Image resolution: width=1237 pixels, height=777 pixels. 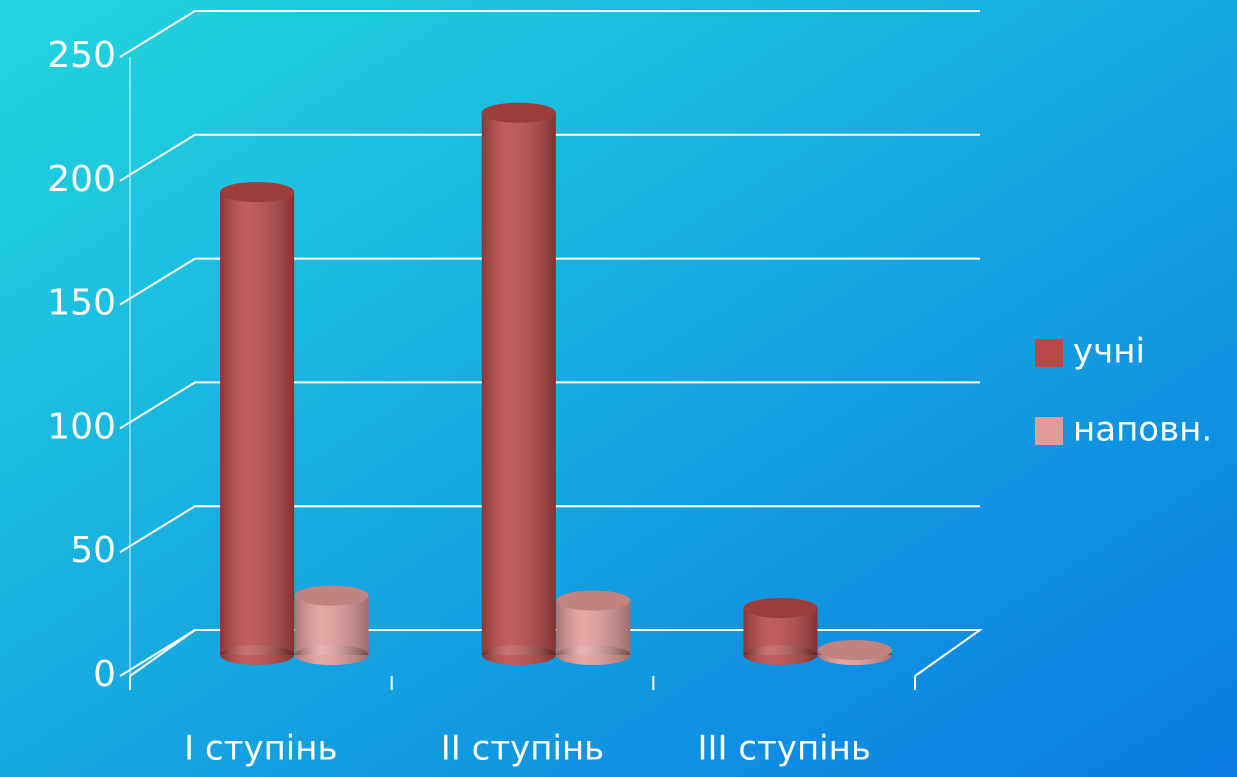 What do you see at coordinates (81, 426) in the screenshot?
I see `y-tick-label: 100` at bounding box center [81, 426].